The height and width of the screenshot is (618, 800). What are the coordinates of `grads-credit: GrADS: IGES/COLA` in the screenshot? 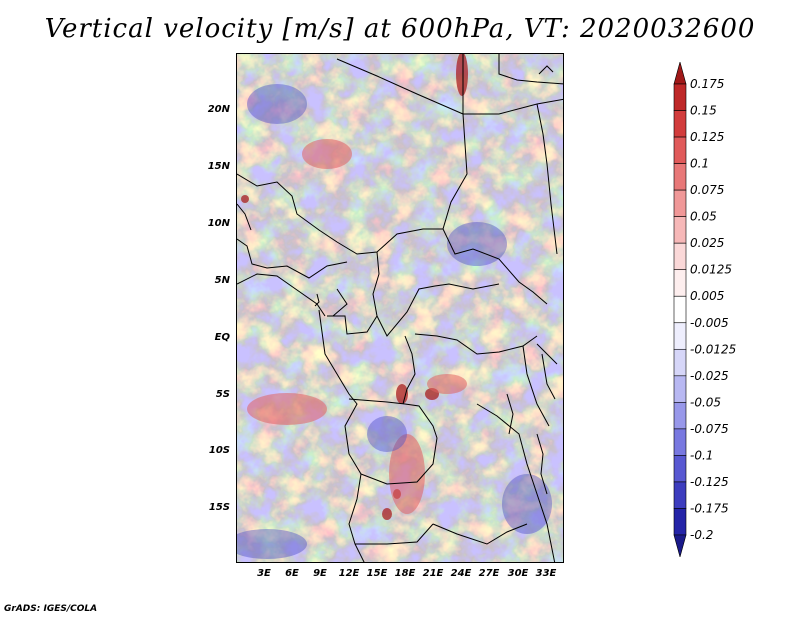 It's located at (51, 609).